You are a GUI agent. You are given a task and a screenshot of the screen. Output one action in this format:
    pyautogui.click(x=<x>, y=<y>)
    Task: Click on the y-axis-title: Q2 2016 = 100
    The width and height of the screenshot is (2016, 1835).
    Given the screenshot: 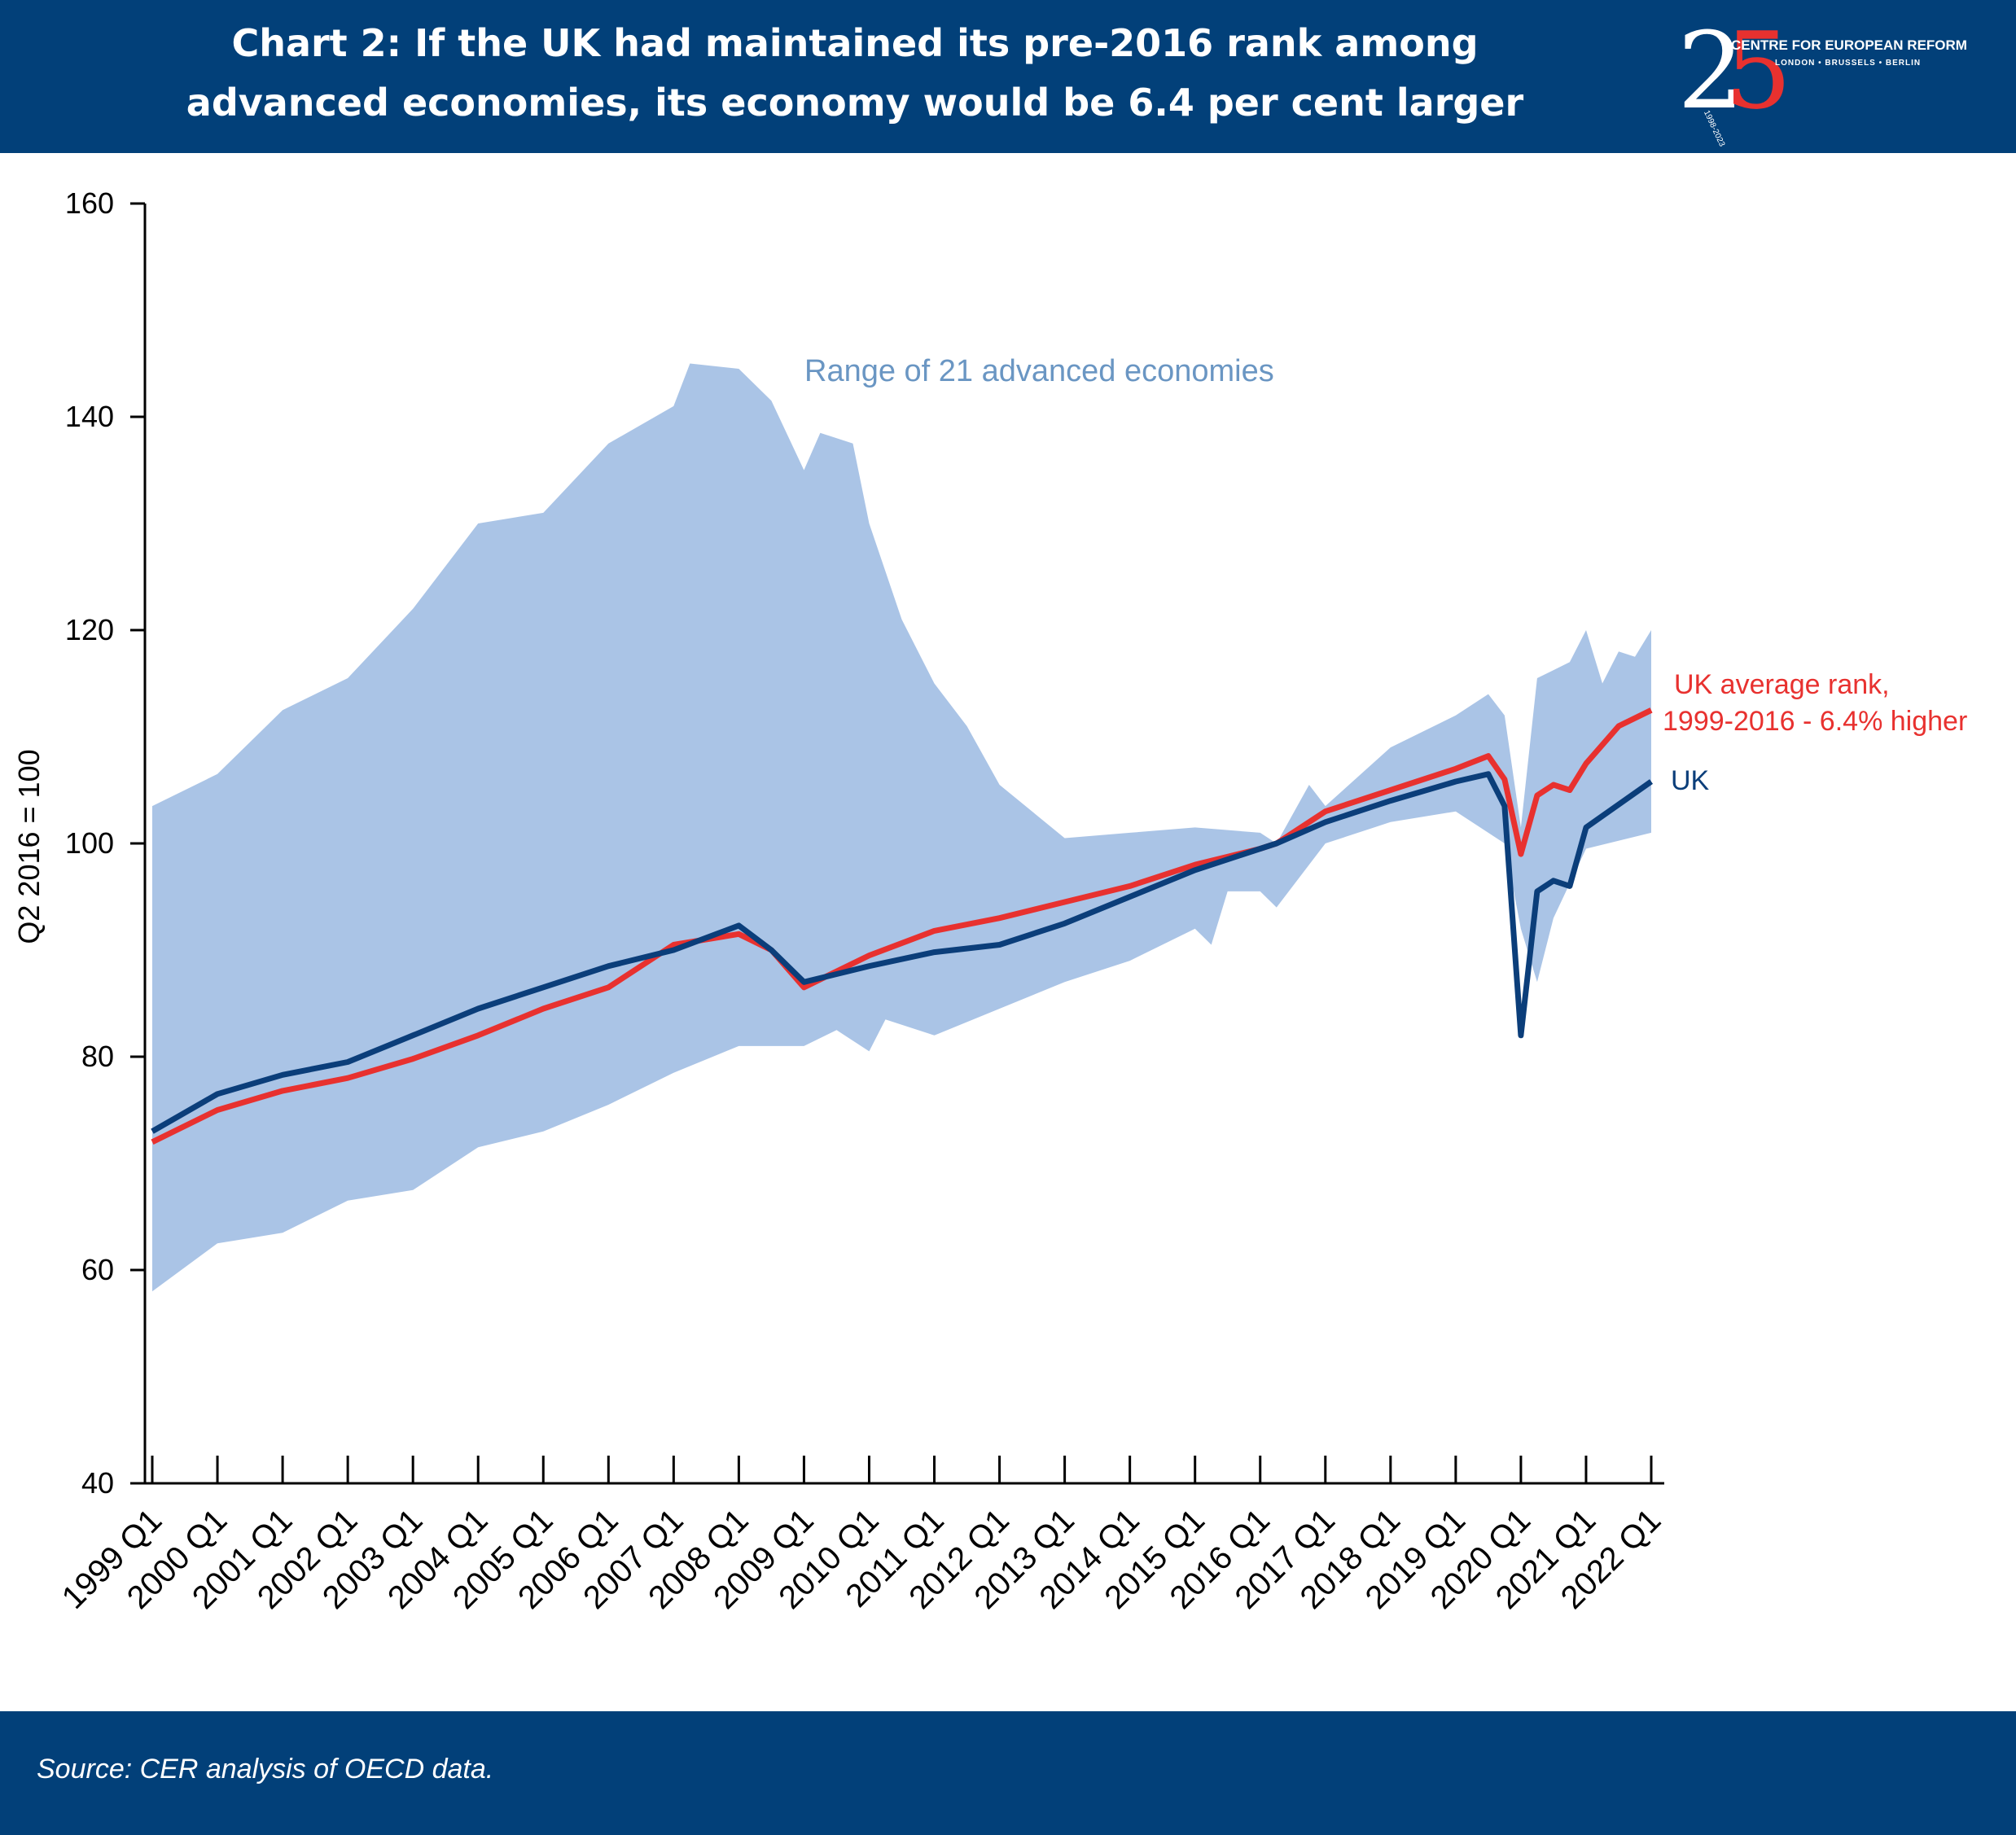 What is the action you would take?
    pyautogui.click(x=29, y=846)
    